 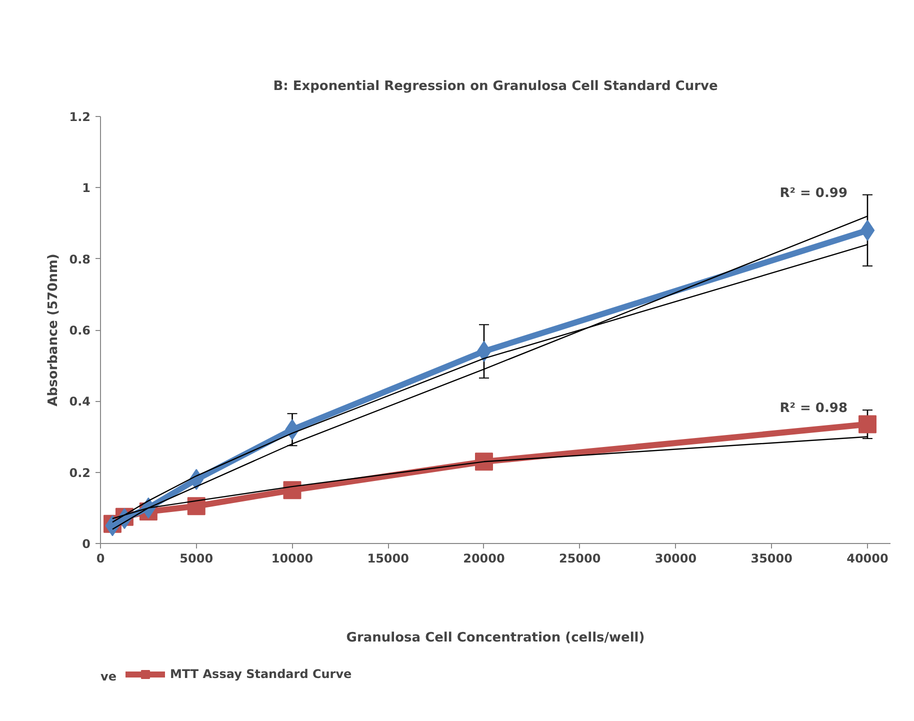 I want to click on x-tick-label: 0, so click(x=100, y=559).